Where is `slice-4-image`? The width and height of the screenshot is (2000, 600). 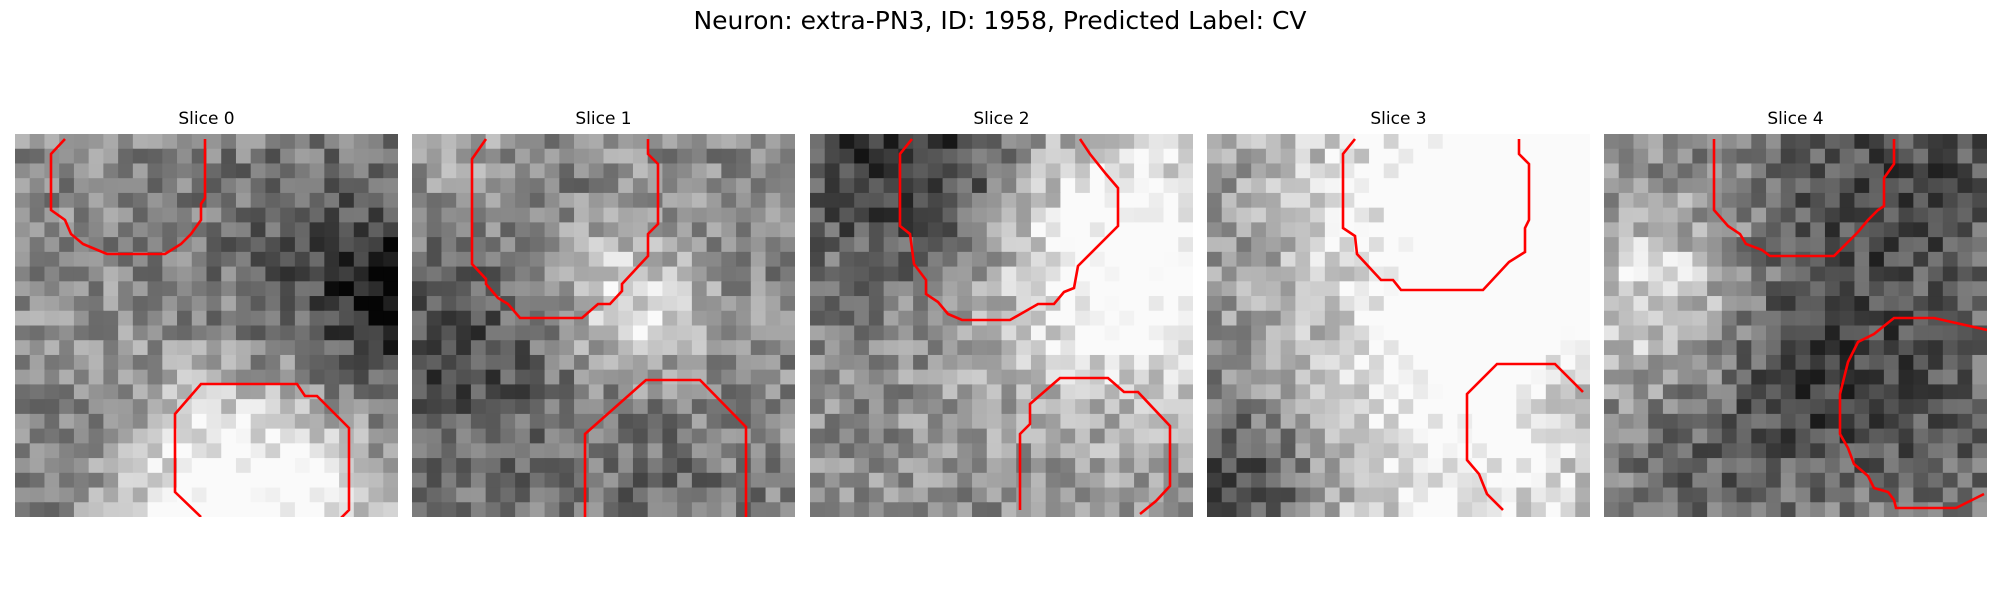 slice-4-image is located at coordinates (1795, 325).